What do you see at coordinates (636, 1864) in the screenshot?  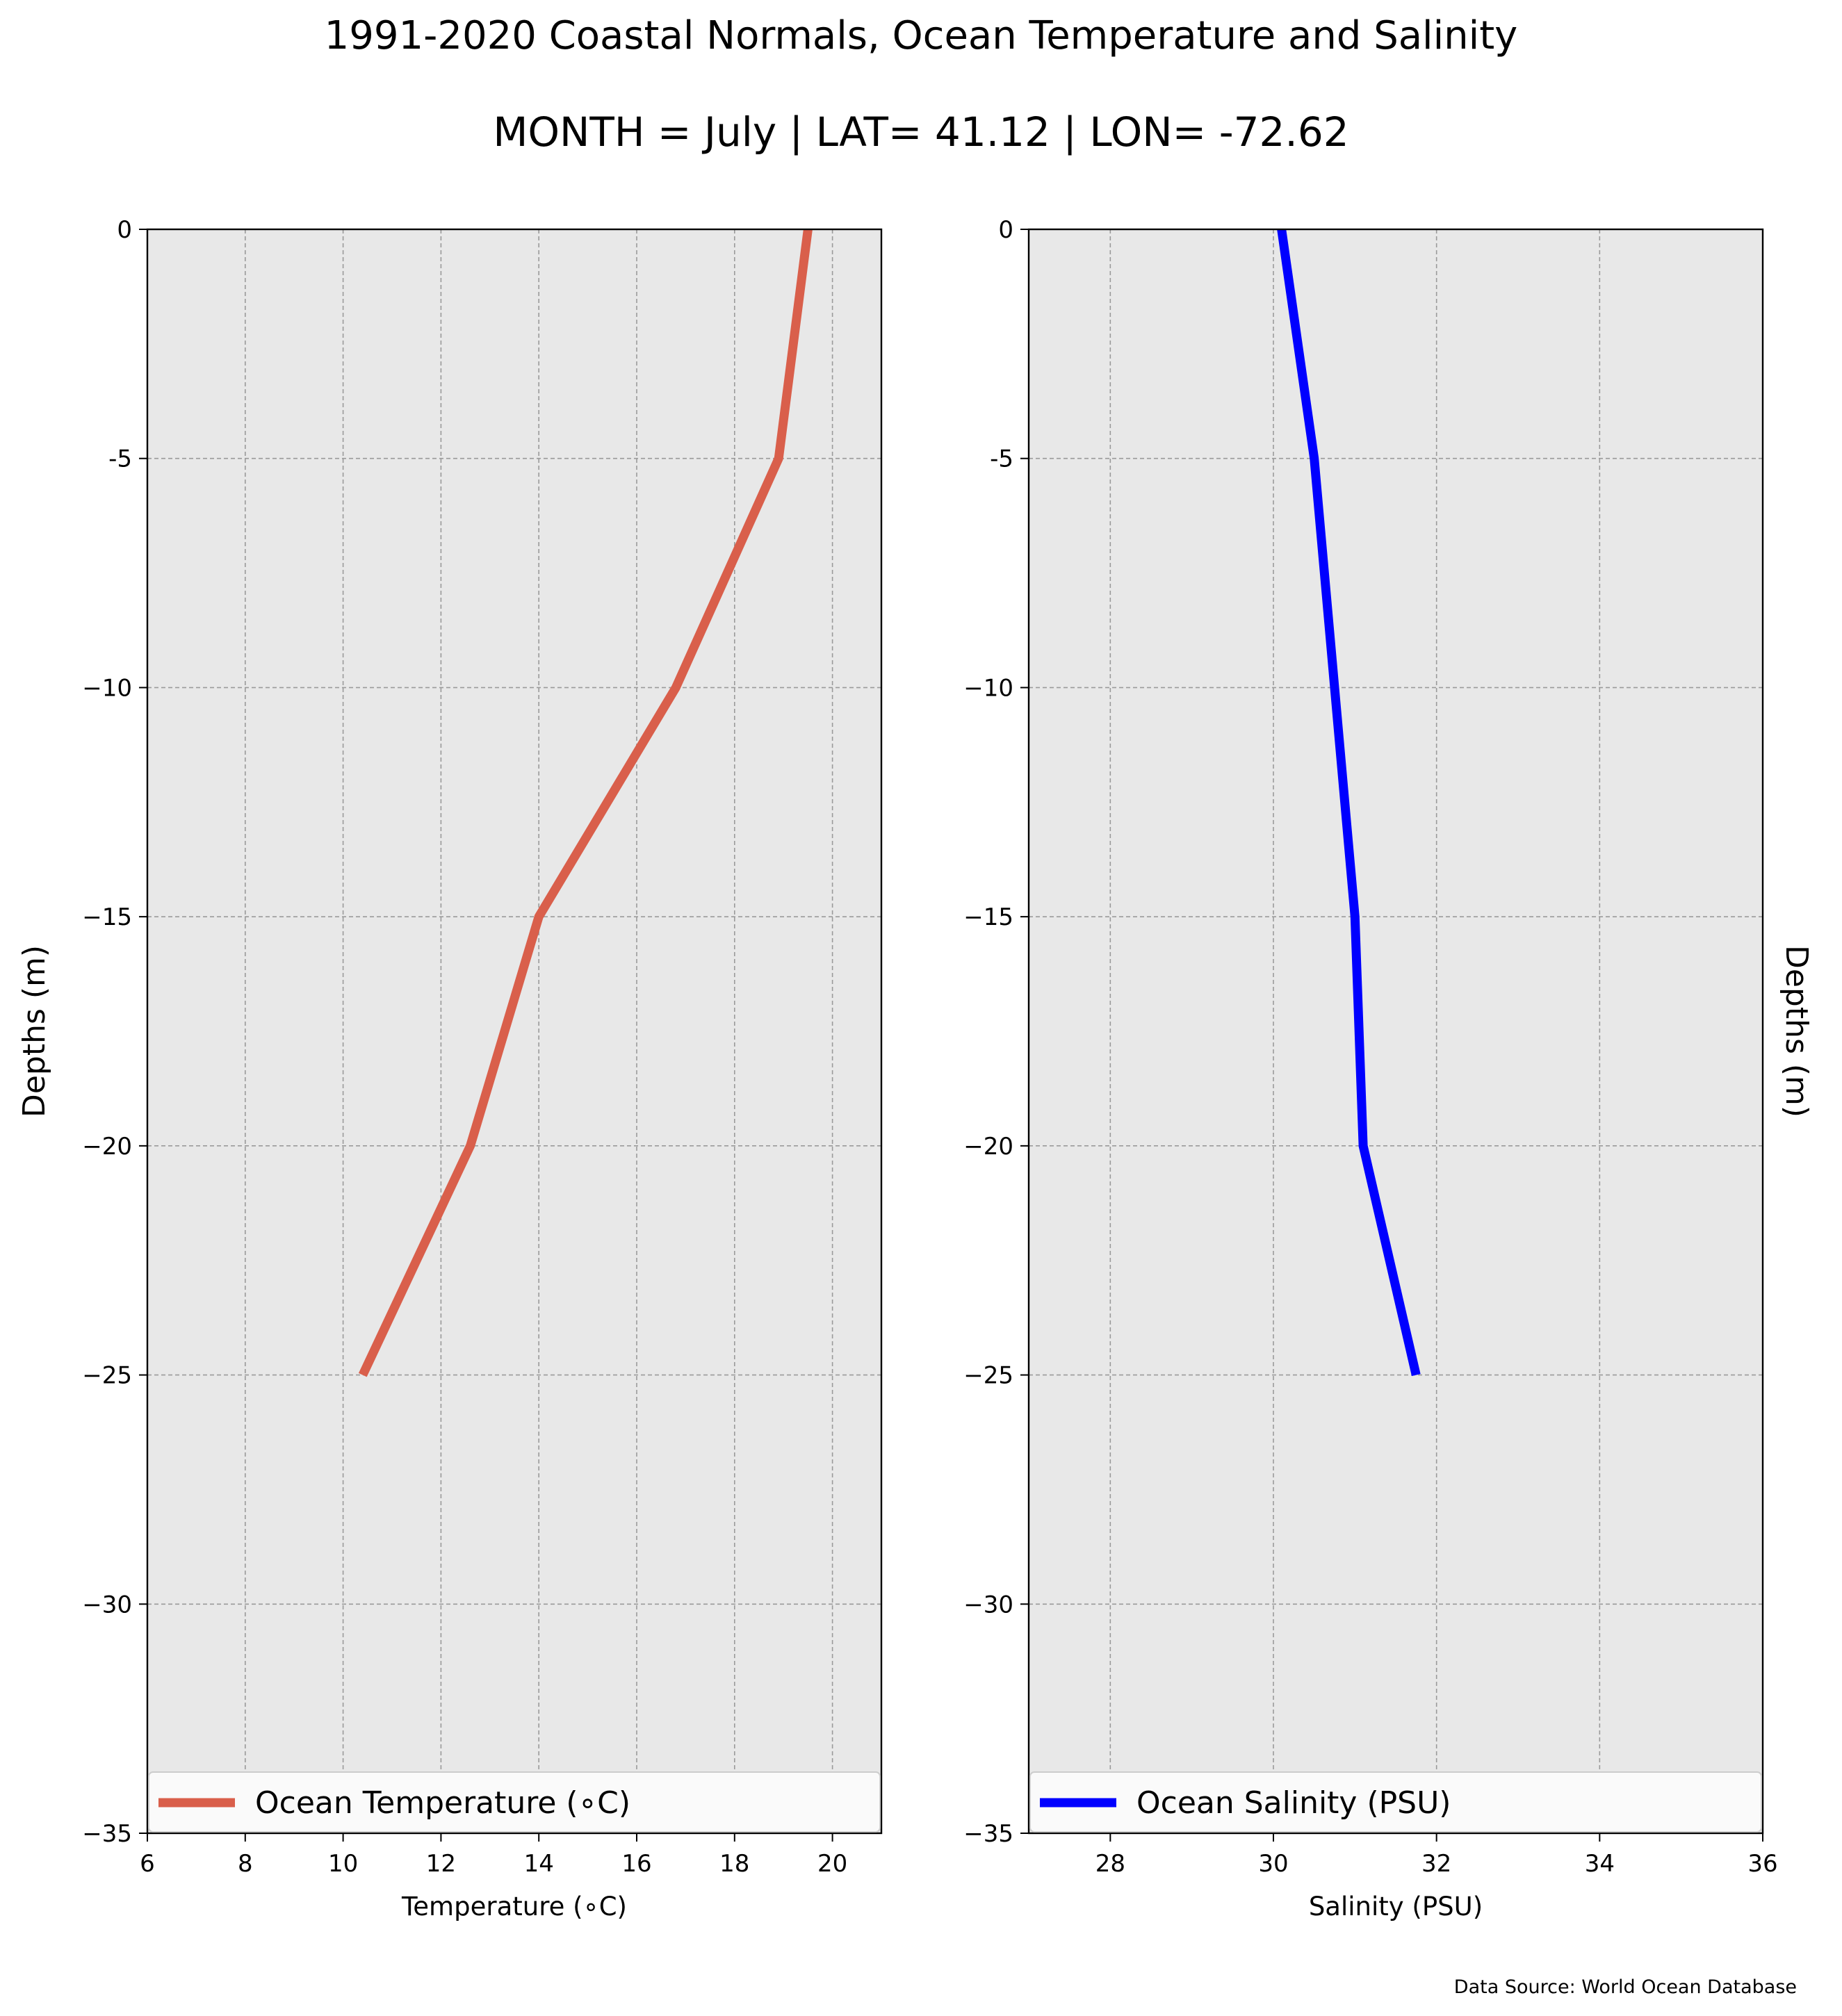 I see `x-tick-label: 16` at bounding box center [636, 1864].